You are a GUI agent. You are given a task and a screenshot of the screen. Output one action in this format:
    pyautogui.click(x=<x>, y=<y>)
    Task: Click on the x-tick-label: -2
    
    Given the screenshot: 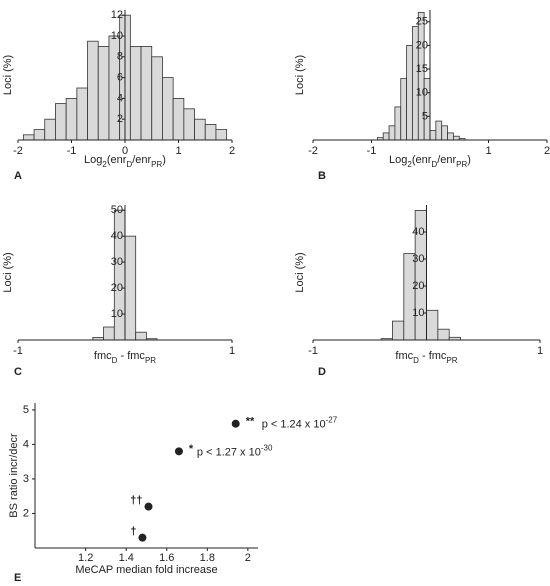 What is the action you would take?
    pyautogui.click(x=18, y=151)
    